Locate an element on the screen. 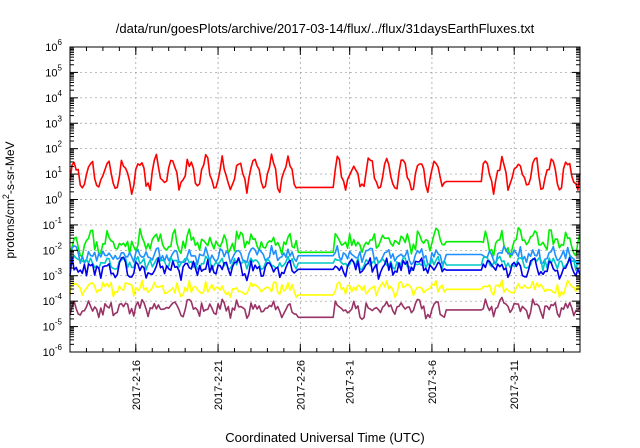  y-tick-label: 10³ is located at coordinates (53, 122).